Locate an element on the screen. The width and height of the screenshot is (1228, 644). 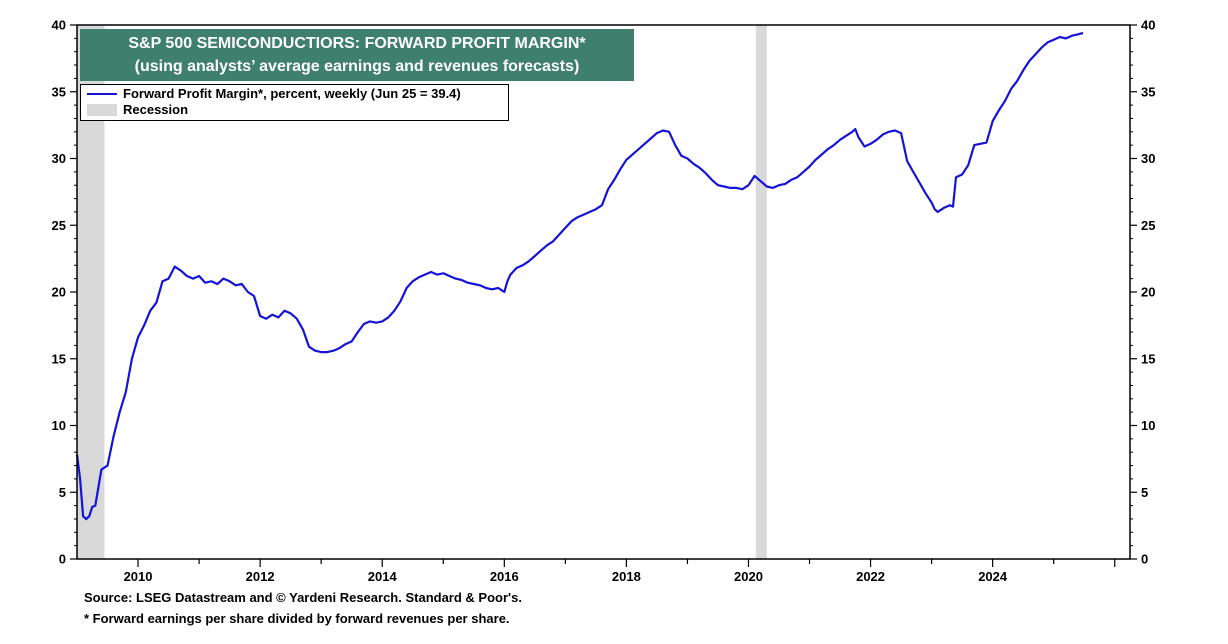
x-tick-label: 2024 is located at coordinates (993, 576).